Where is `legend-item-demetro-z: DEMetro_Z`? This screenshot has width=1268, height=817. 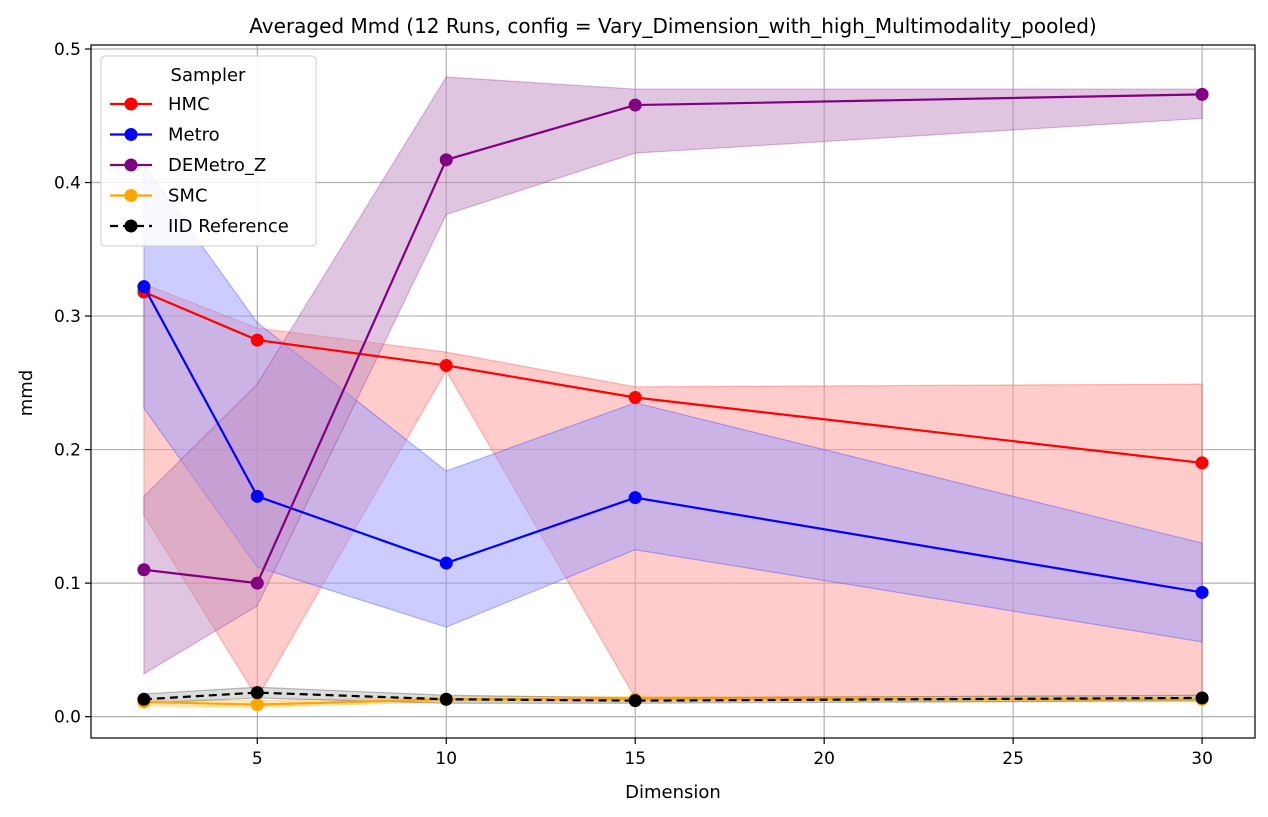
legend-item-demetro-z: DEMetro_Z is located at coordinates (188, 165).